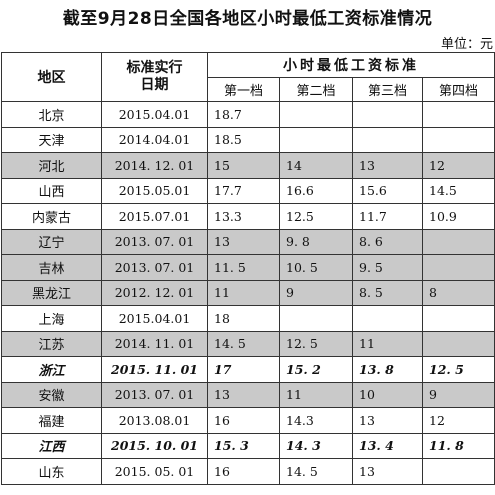  I want to click on tier-2-cell: 9, so click(316, 292).